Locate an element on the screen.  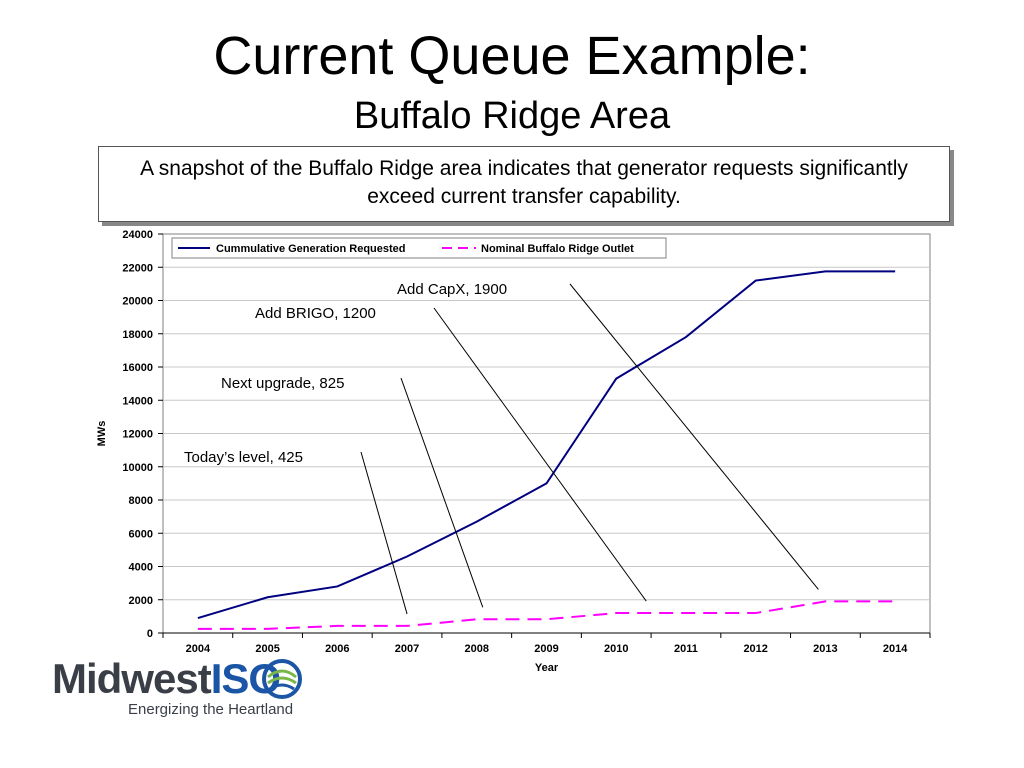
legend-label-outlet: Nominal Buffalo Ridge Outlet is located at coordinates (557, 249).